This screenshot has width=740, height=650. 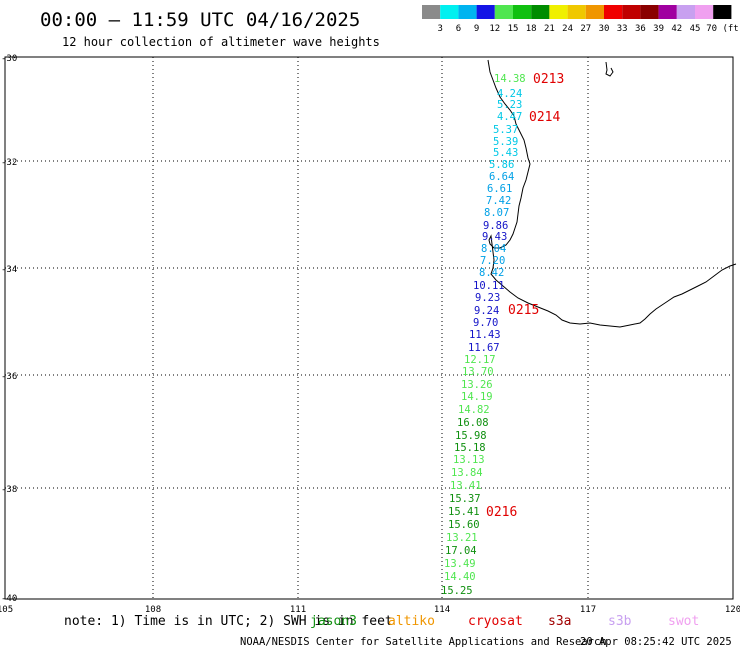 I want to click on swh-reading: 14.82, so click(x=474, y=410).